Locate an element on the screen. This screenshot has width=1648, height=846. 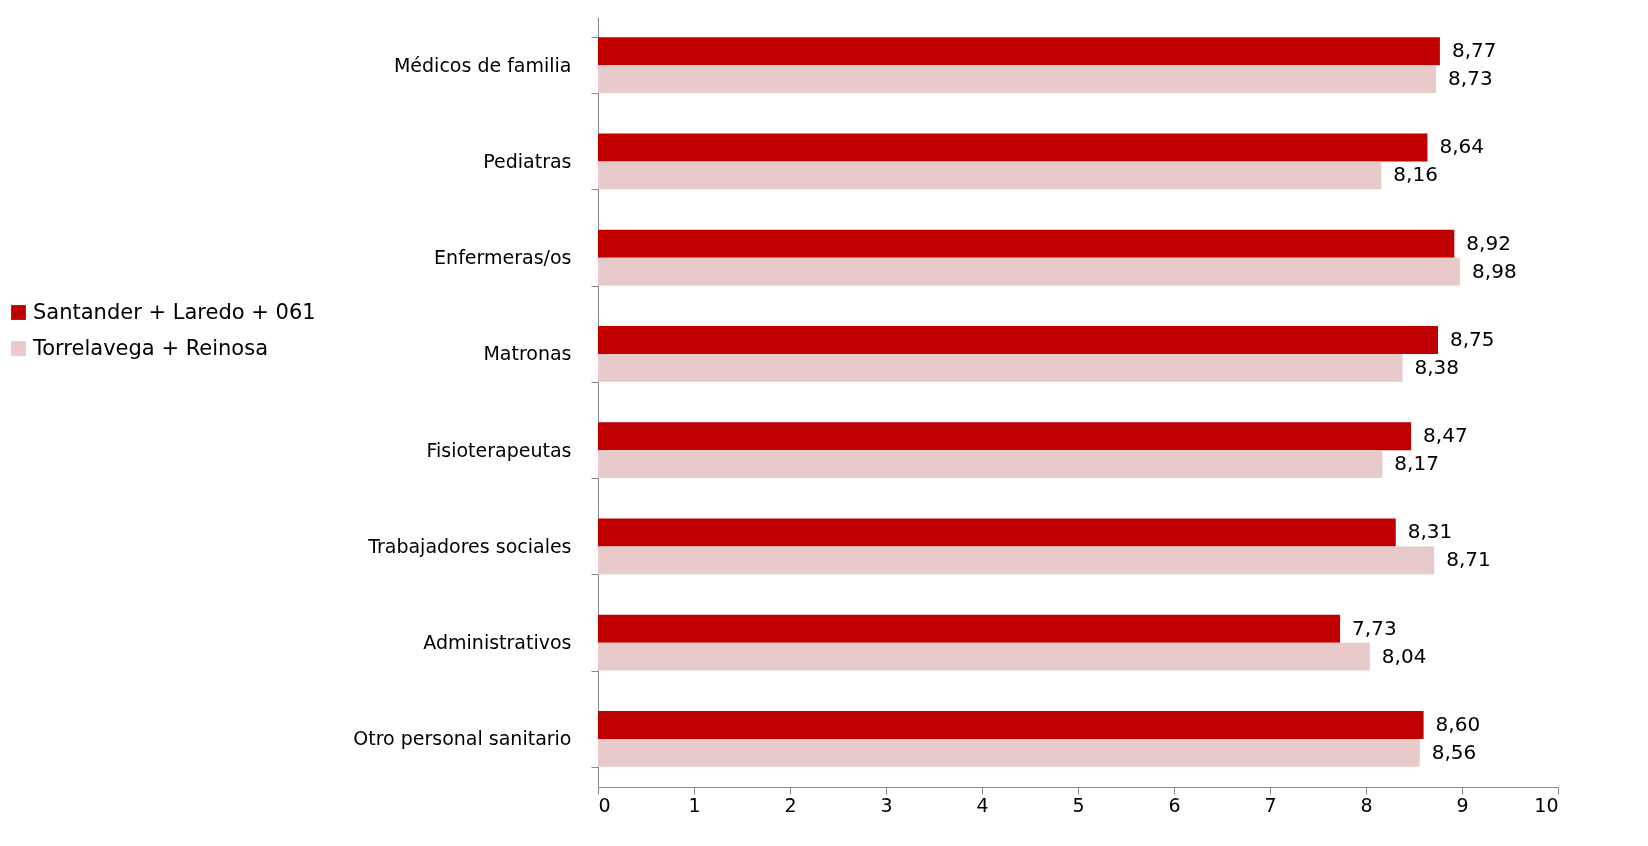
data-label: 8,56 is located at coordinates (1454, 751).